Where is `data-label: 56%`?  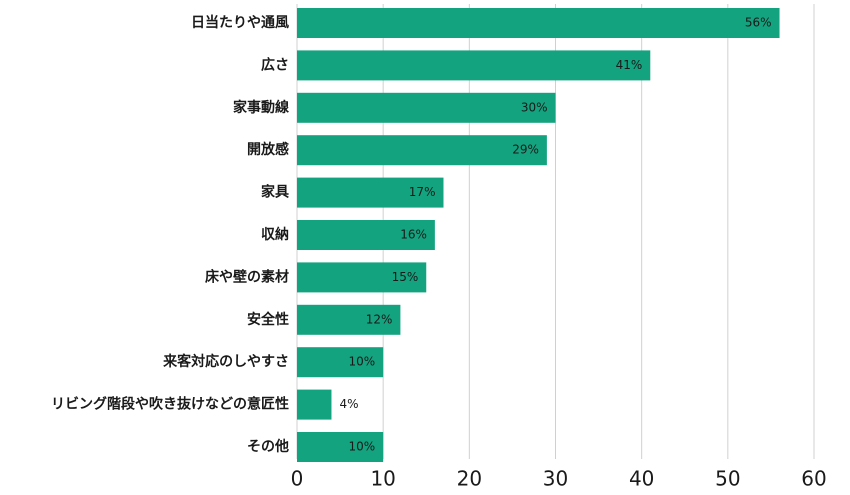
data-label: 56% is located at coordinates (758, 23).